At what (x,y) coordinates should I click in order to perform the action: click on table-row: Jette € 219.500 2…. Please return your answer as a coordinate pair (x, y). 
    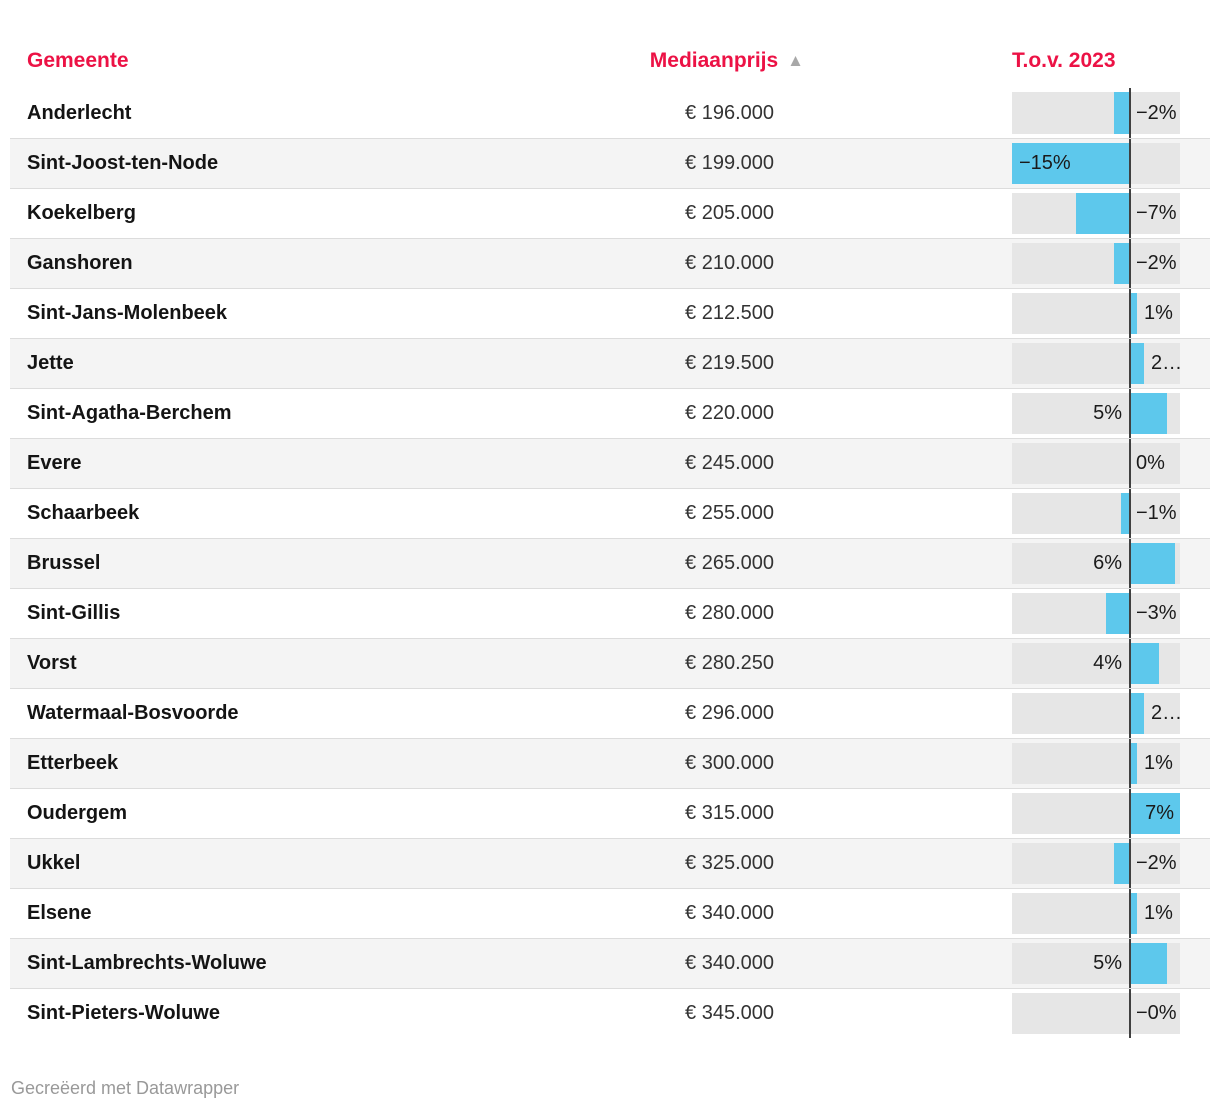
    Looking at the image, I should click on (610, 363).